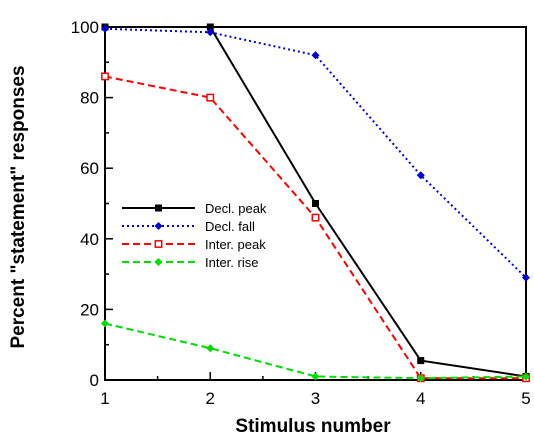 The image size is (534, 443). Describe the element at coordinates (85, 27) in the screenshot. I see `y-tick-label: 100` at that location.